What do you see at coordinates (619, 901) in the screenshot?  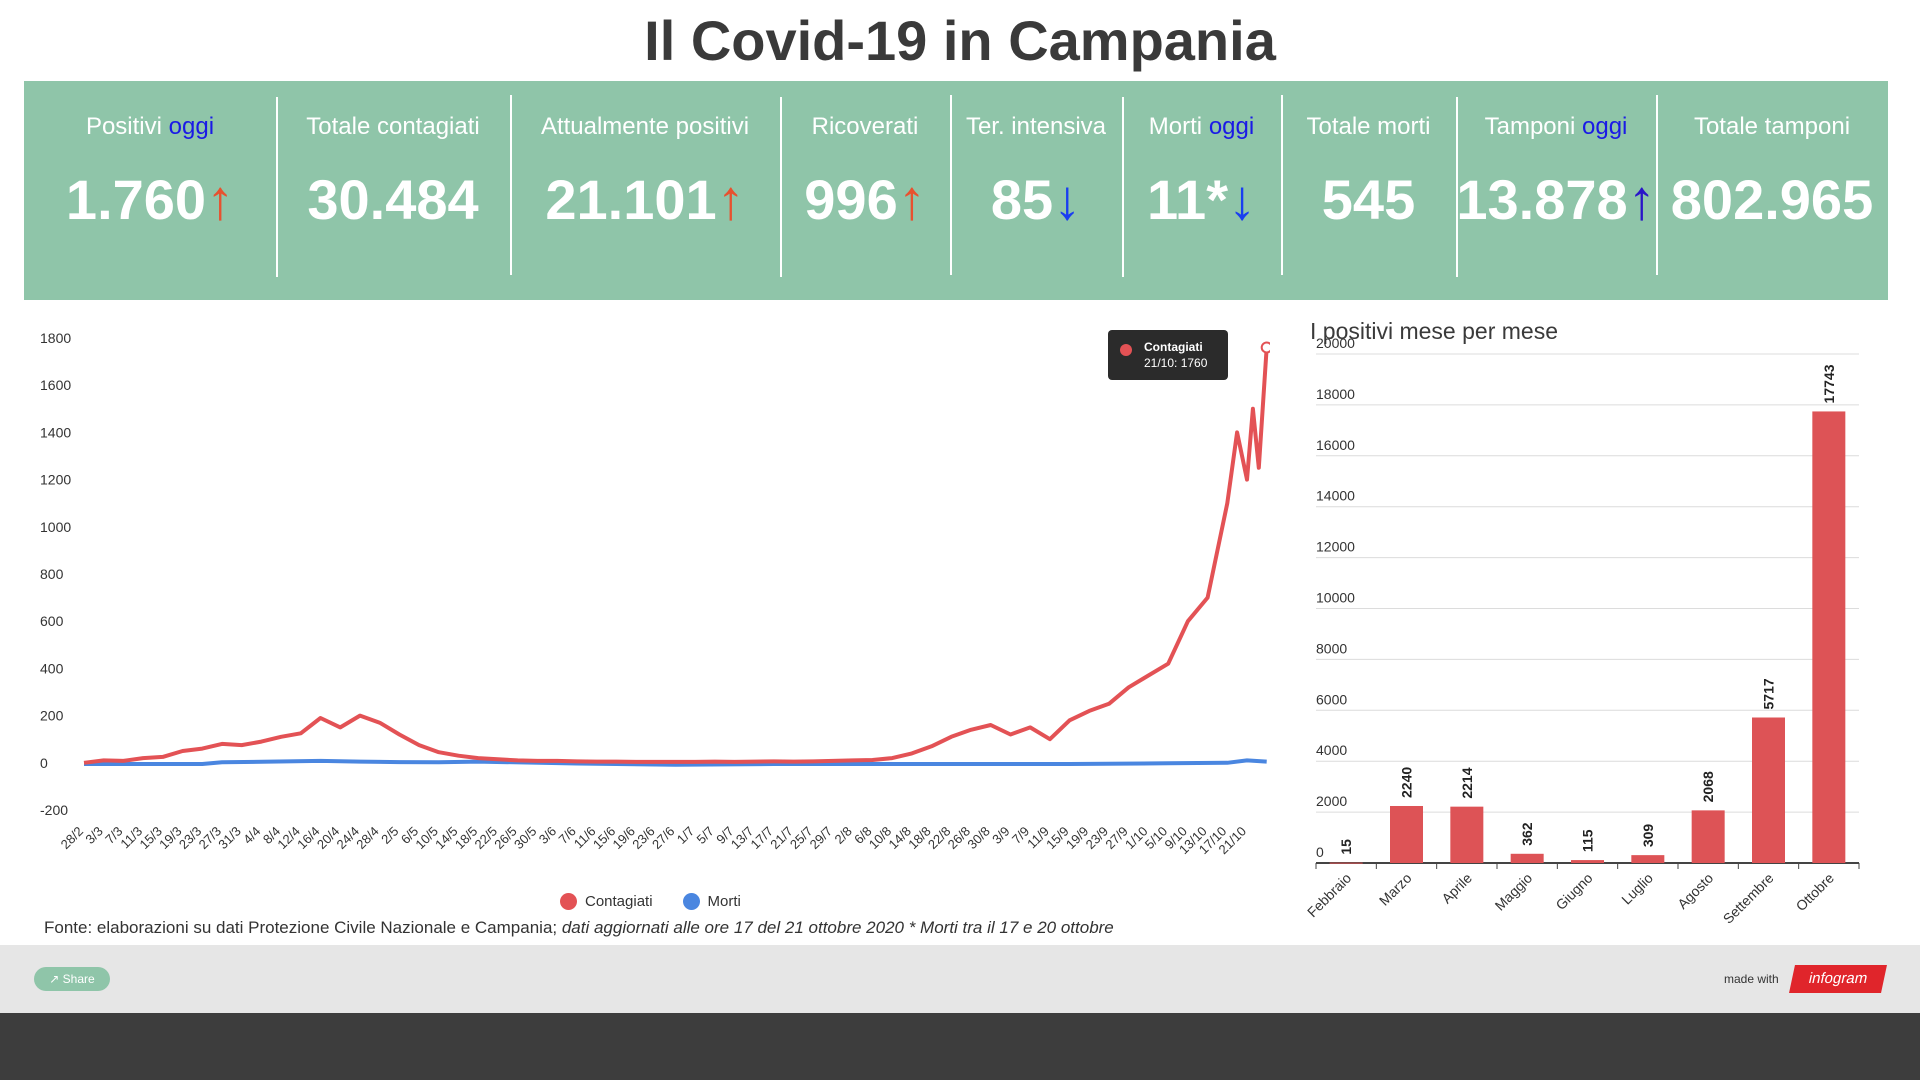 I see `legend-label-contagiati: Contagiati` at bounding box center [619, 901].